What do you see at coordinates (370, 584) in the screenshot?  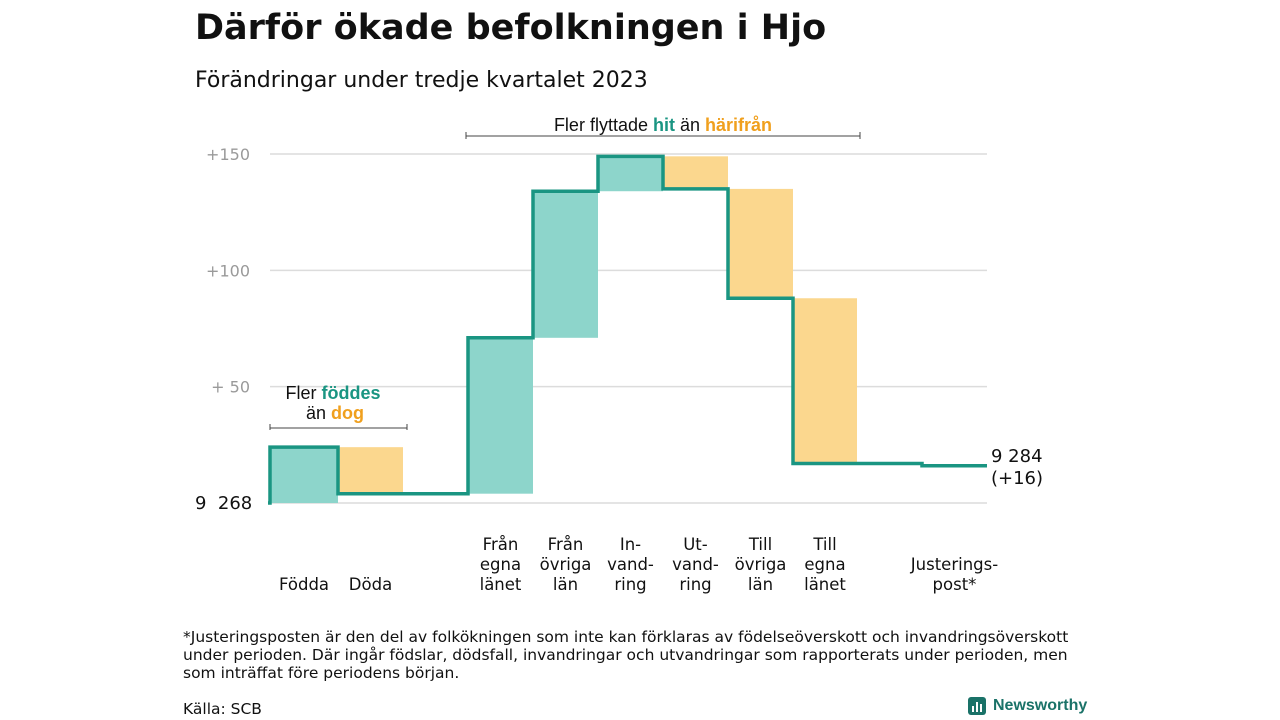 I see `category-label: Döda` at bounding box center [370, 584].